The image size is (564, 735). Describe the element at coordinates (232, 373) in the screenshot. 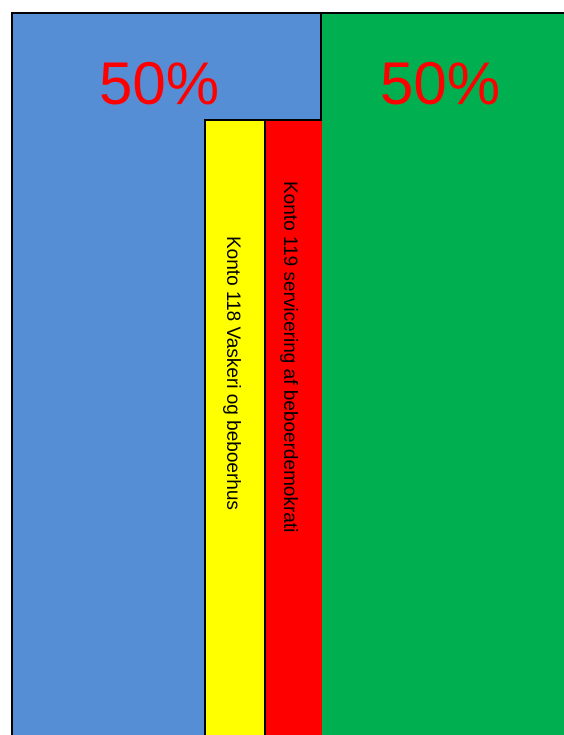

I see `konto-118-label: Konto 118 Vaskeri og beboerhus` at that location.